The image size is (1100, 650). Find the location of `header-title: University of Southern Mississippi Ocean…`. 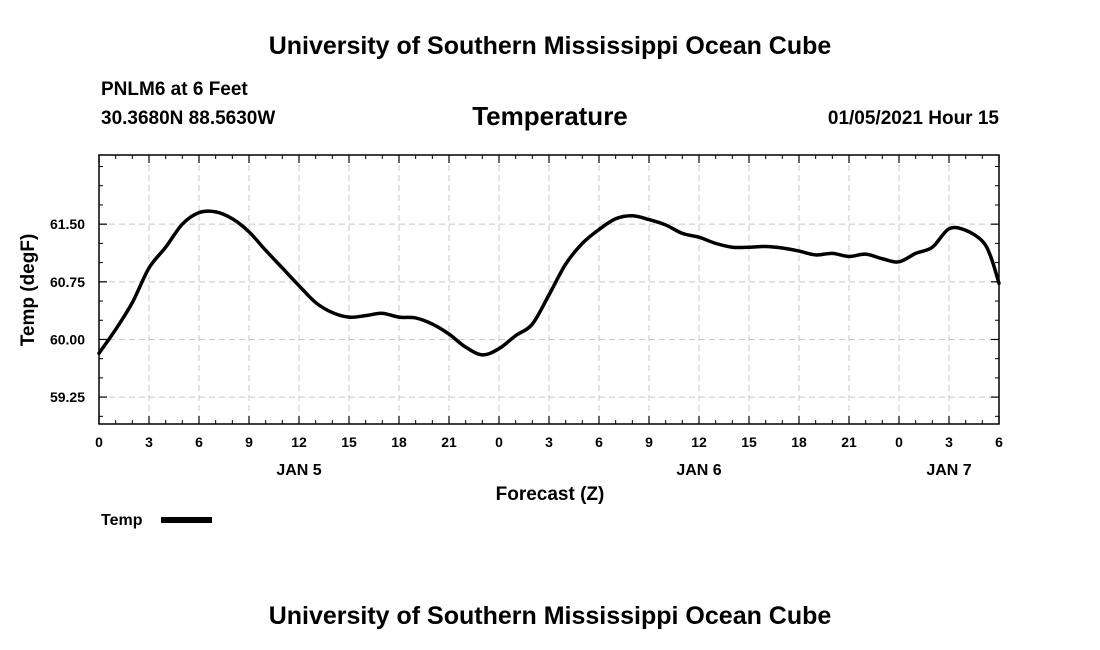

header-title: University of Southern Mississippi Ocean… is located at coordinates (550, 46).